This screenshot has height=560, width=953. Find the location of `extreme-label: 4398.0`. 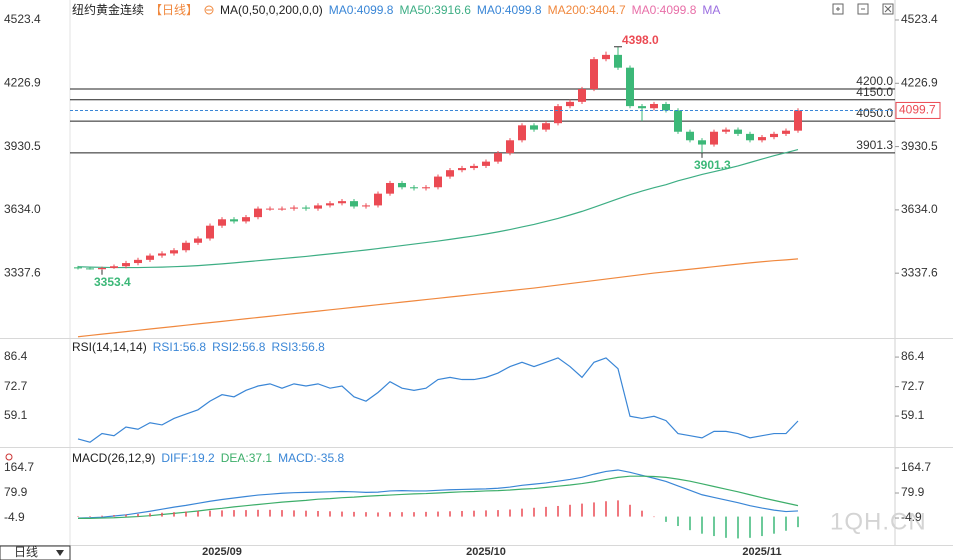

extreme-label: 4398.0 is located at coordinates (640, 40).